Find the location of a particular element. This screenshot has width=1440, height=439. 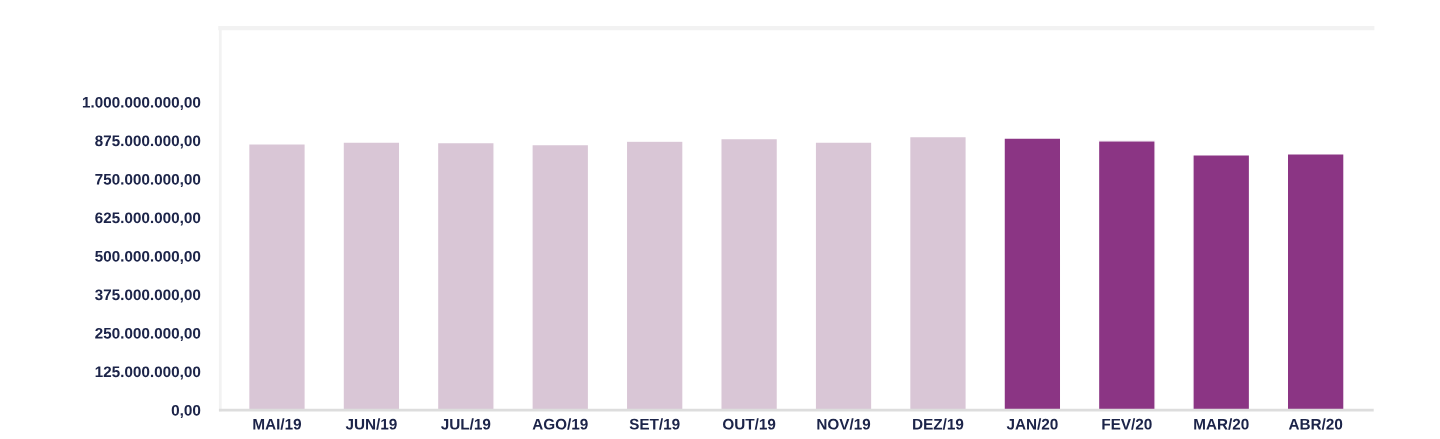

y-tick-label: 125.000.000,00 is located at coordinates (148, 373).